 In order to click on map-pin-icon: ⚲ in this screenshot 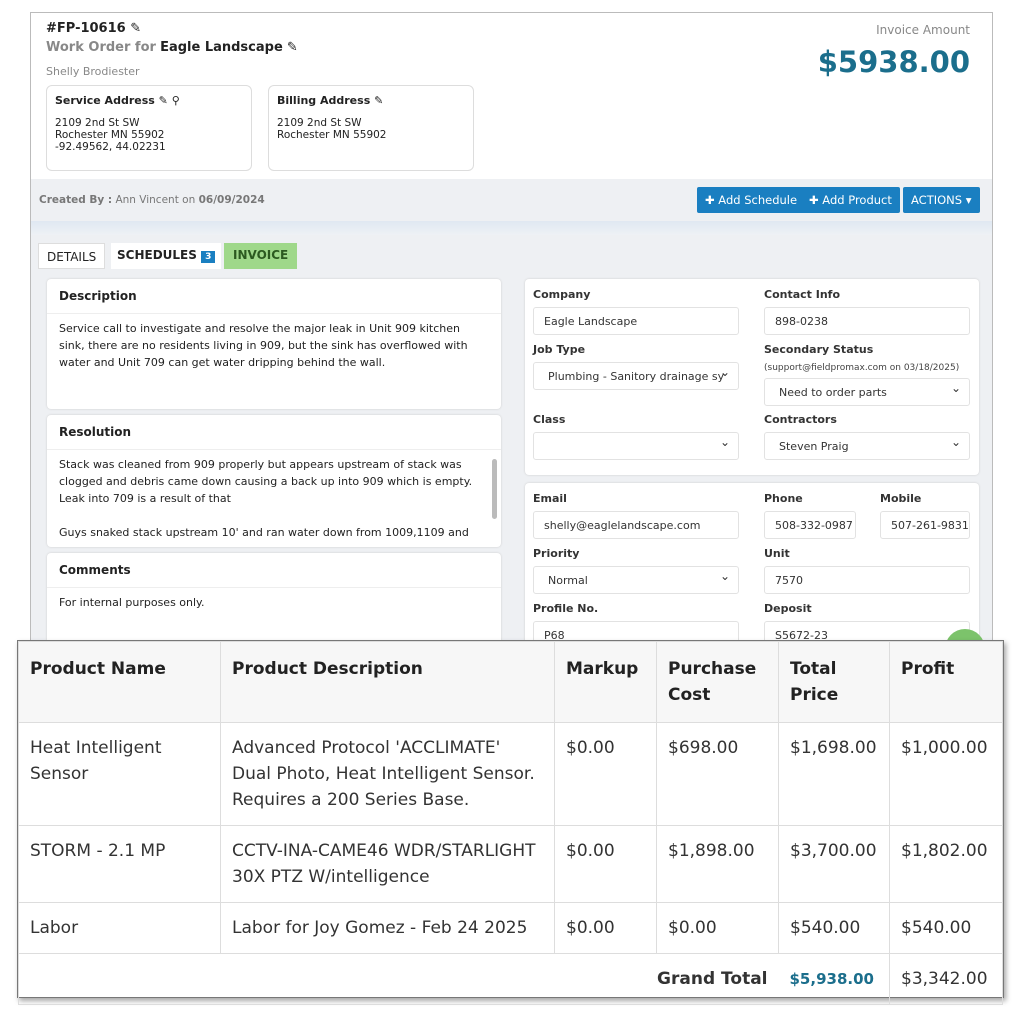, I will do `click(175, 100)`.